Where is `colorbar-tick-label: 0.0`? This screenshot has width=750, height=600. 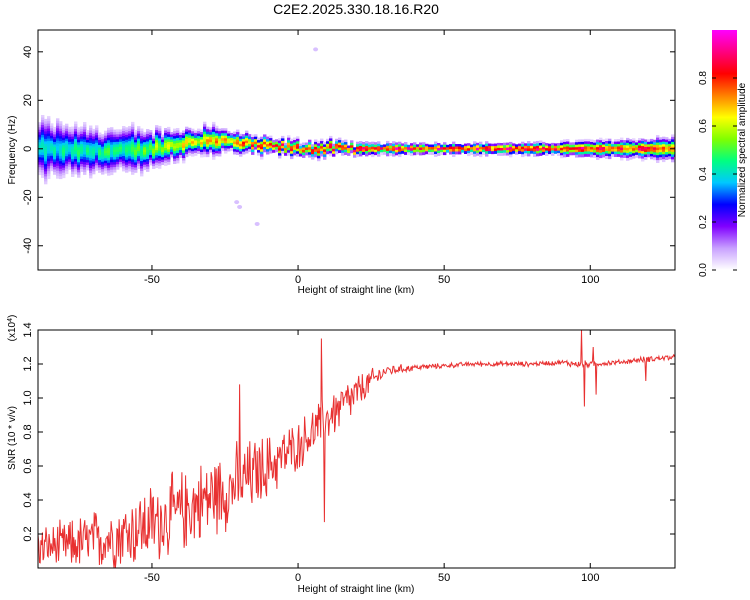
colorbar-tick-label: 0.0 is located at coordinates (703, 270).